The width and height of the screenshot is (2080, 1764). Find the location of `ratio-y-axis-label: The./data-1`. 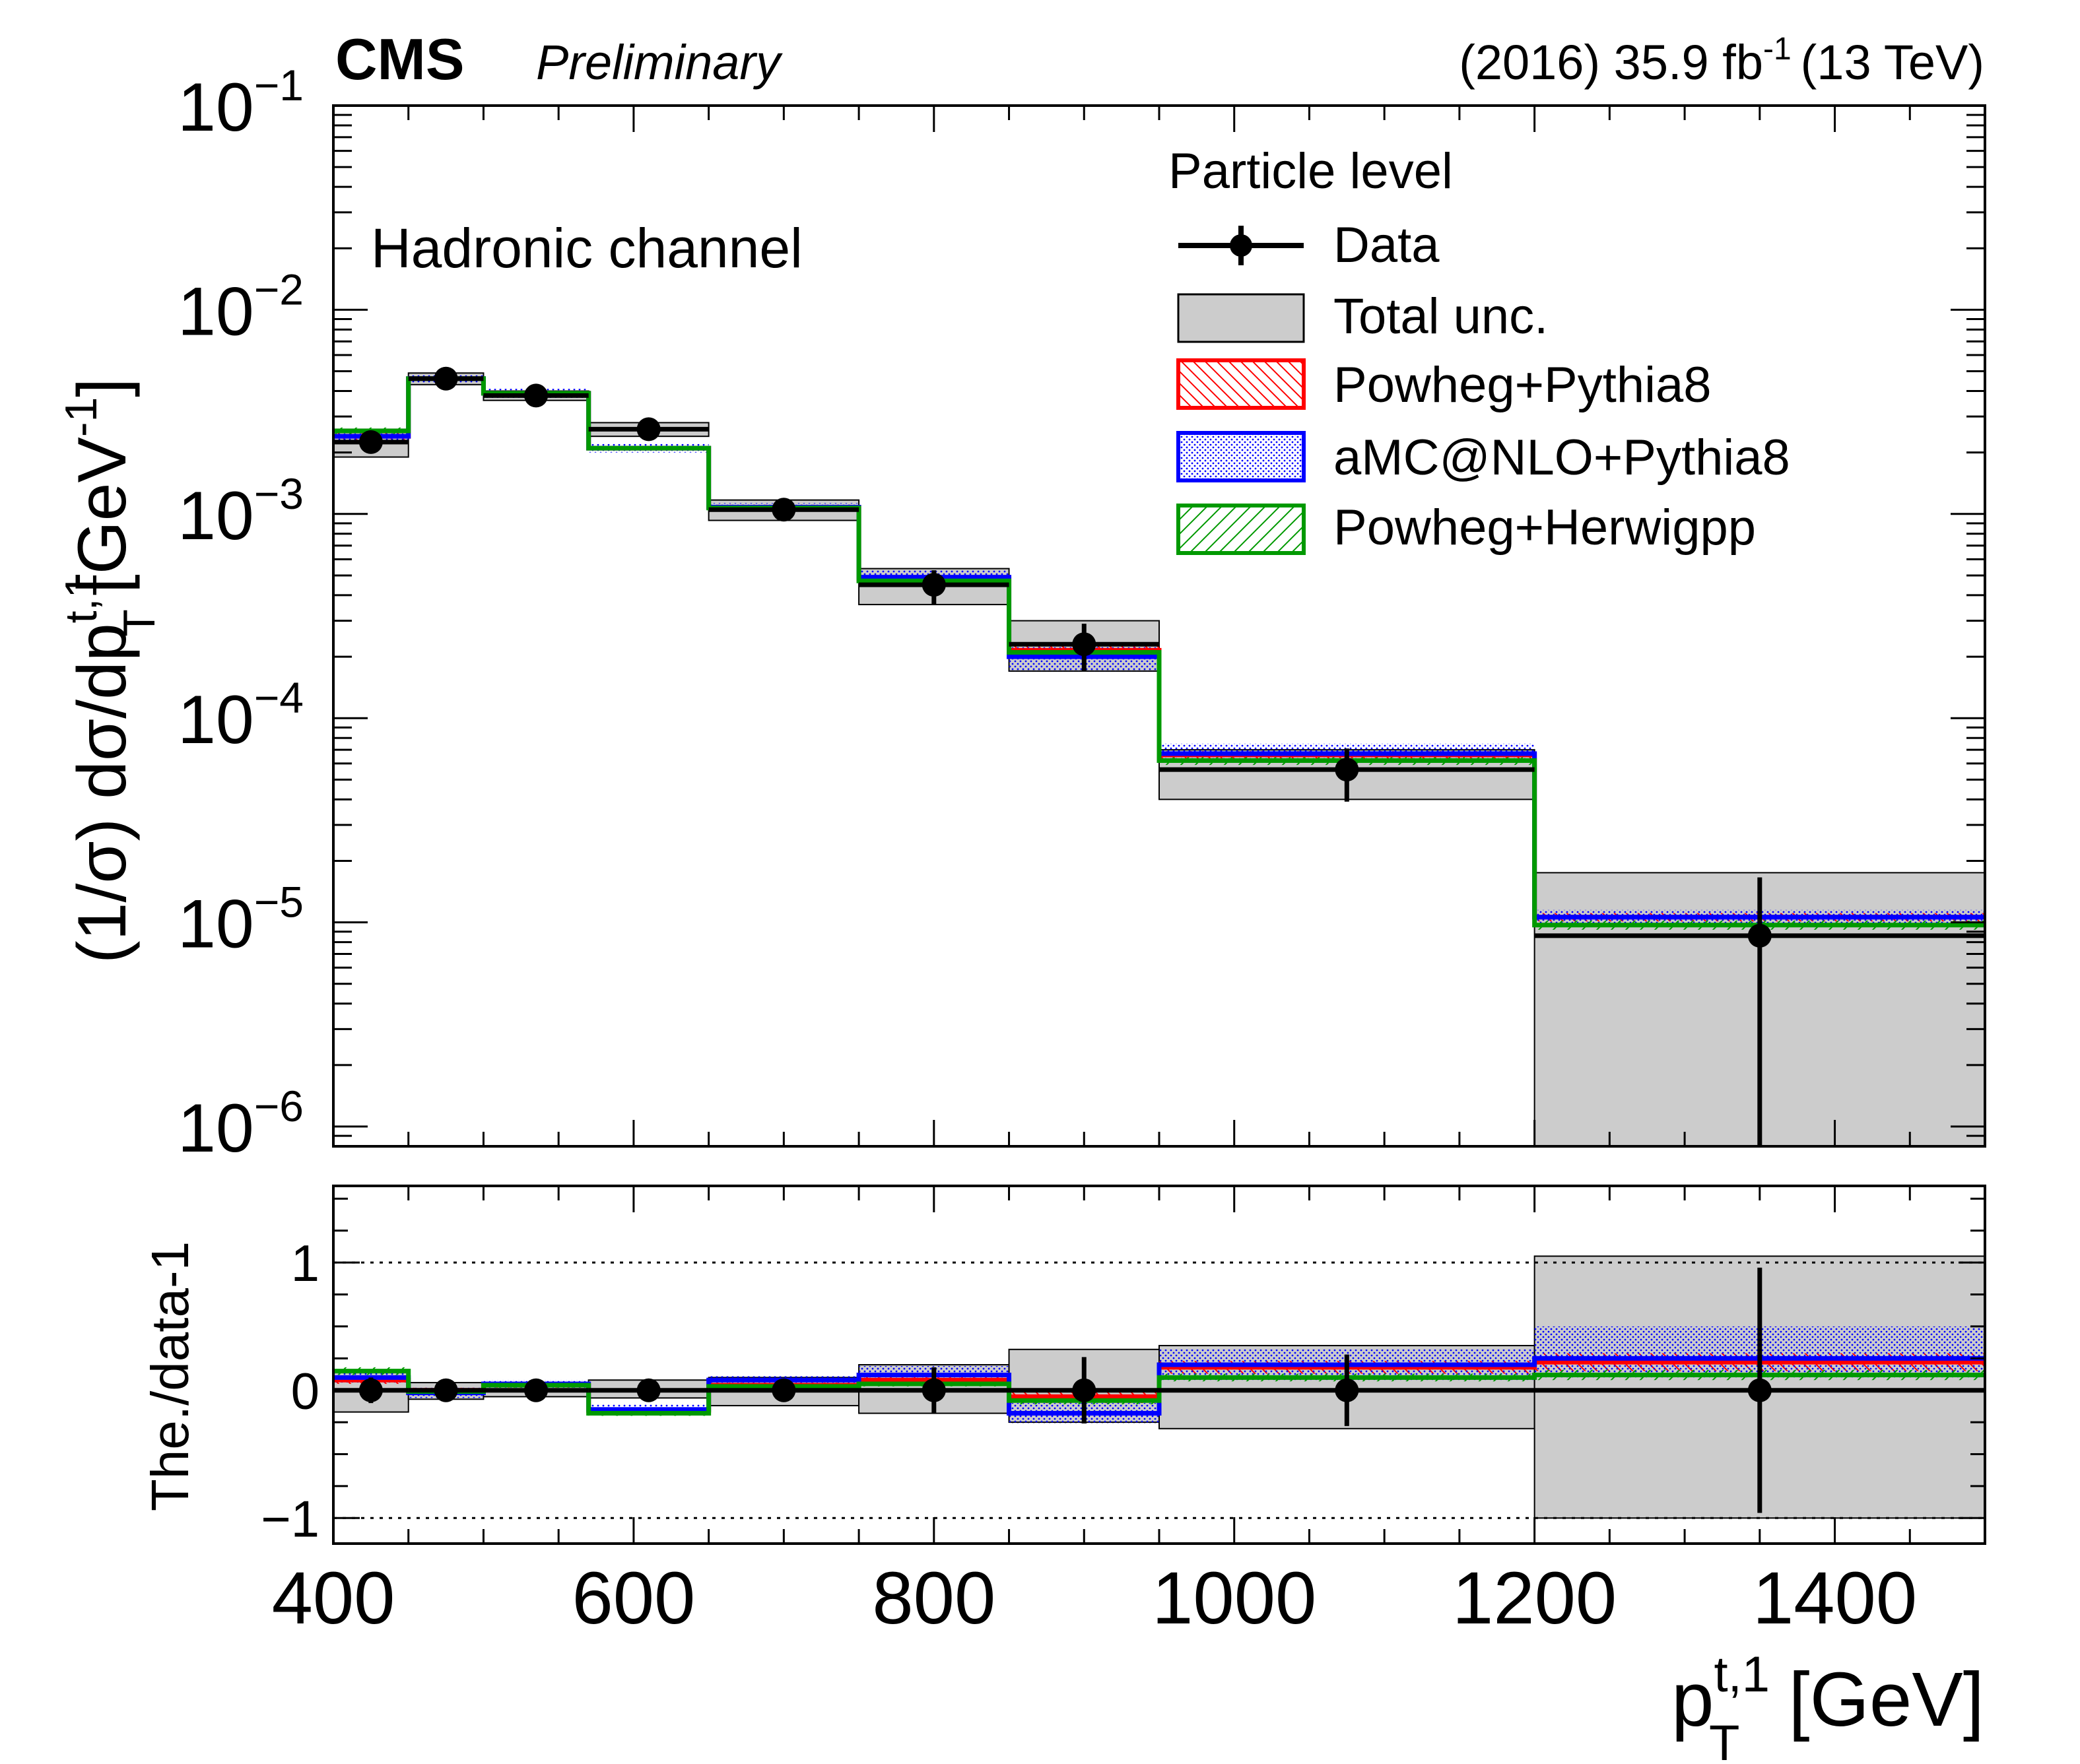

ratio-y-axis-label: The./data-1 is located at coordinates (170, 1376).